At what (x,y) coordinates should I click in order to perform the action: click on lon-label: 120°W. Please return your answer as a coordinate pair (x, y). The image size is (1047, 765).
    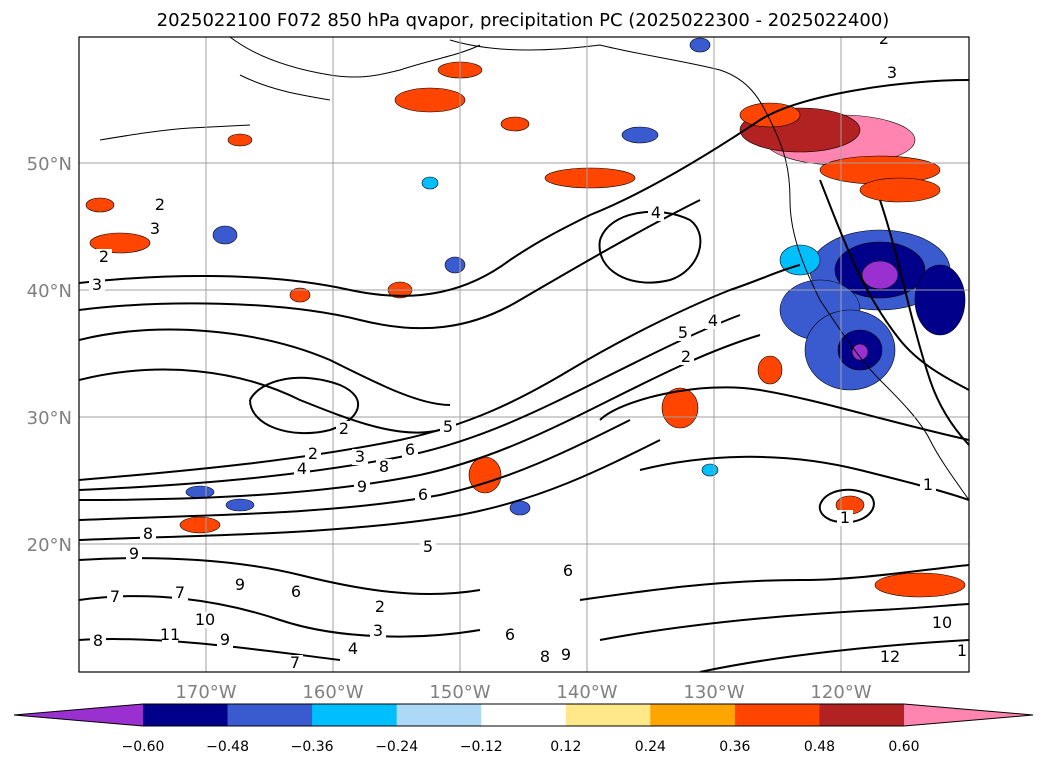
    Looking at the image, I should click on (840, 692).